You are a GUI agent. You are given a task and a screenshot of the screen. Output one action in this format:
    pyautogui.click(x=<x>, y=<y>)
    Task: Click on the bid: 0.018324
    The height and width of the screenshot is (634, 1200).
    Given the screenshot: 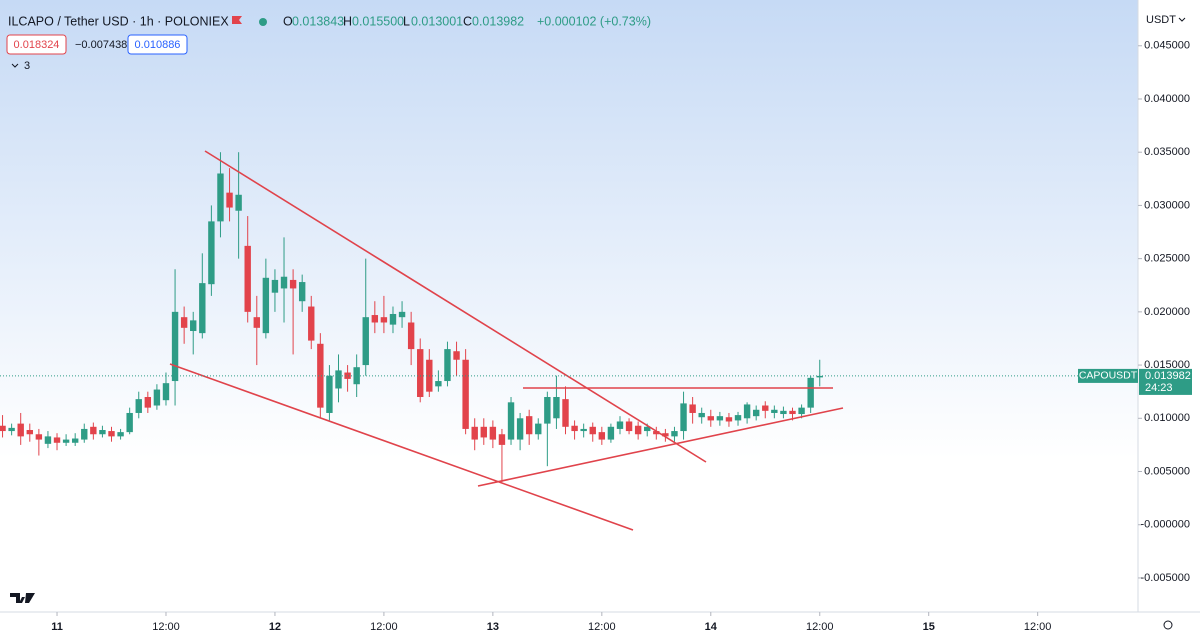 What is the action you would take?
    pyautogui.click(x=37, y=45)
    